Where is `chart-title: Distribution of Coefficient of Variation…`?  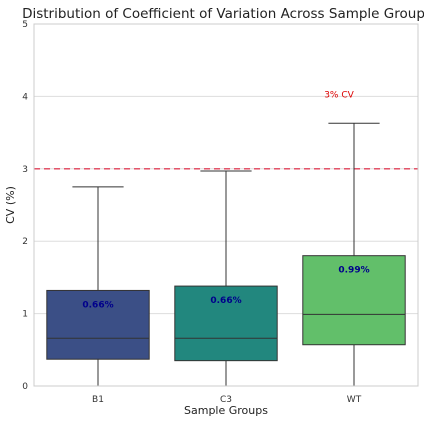
chart-title: Distribution of Coefficient of Variation… is located at coordinates (223, 14).